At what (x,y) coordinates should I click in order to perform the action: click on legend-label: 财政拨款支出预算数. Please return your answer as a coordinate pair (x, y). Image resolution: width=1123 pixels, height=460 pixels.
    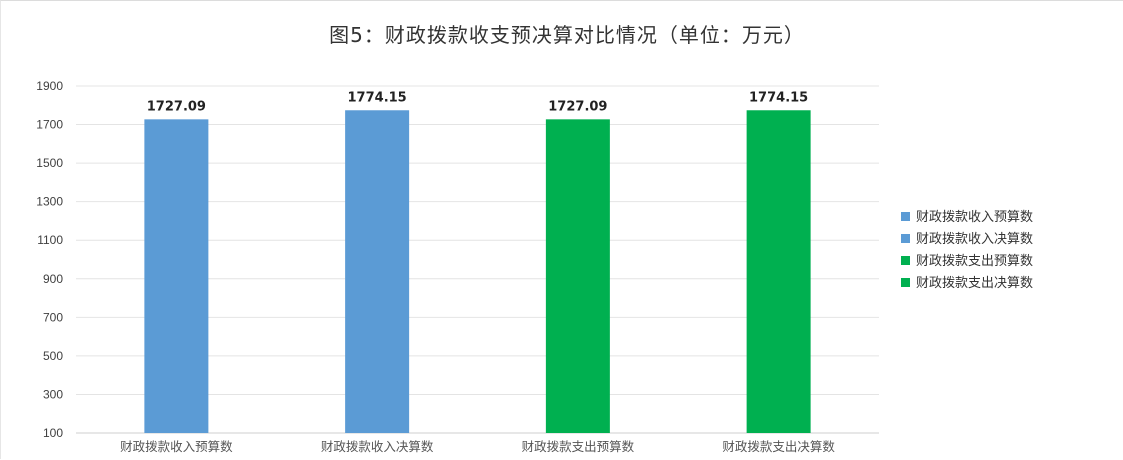
    Looking at the image, I should click on (974, 261).